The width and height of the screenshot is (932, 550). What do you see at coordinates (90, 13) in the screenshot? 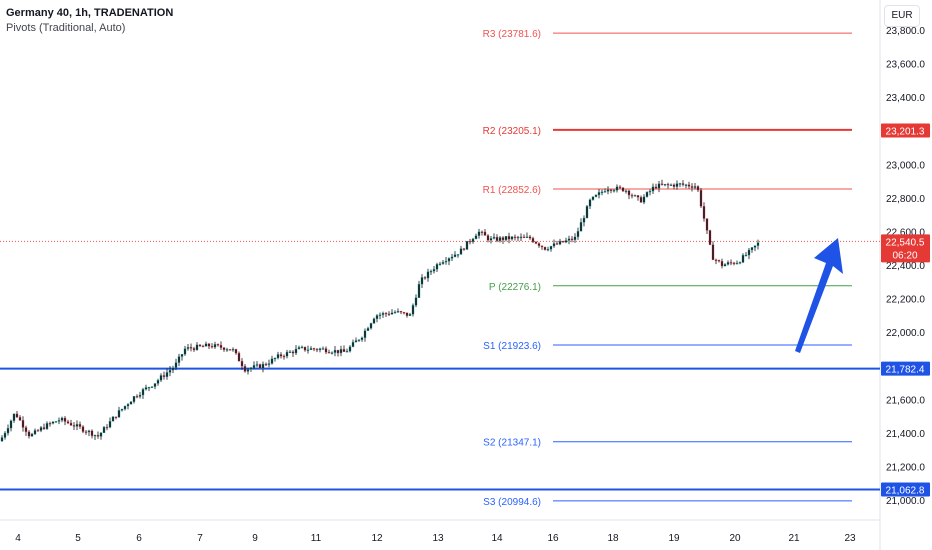
I see `symbol-title: Germany 40, 1h, TRADENATION` at bounding box center [90, 13].